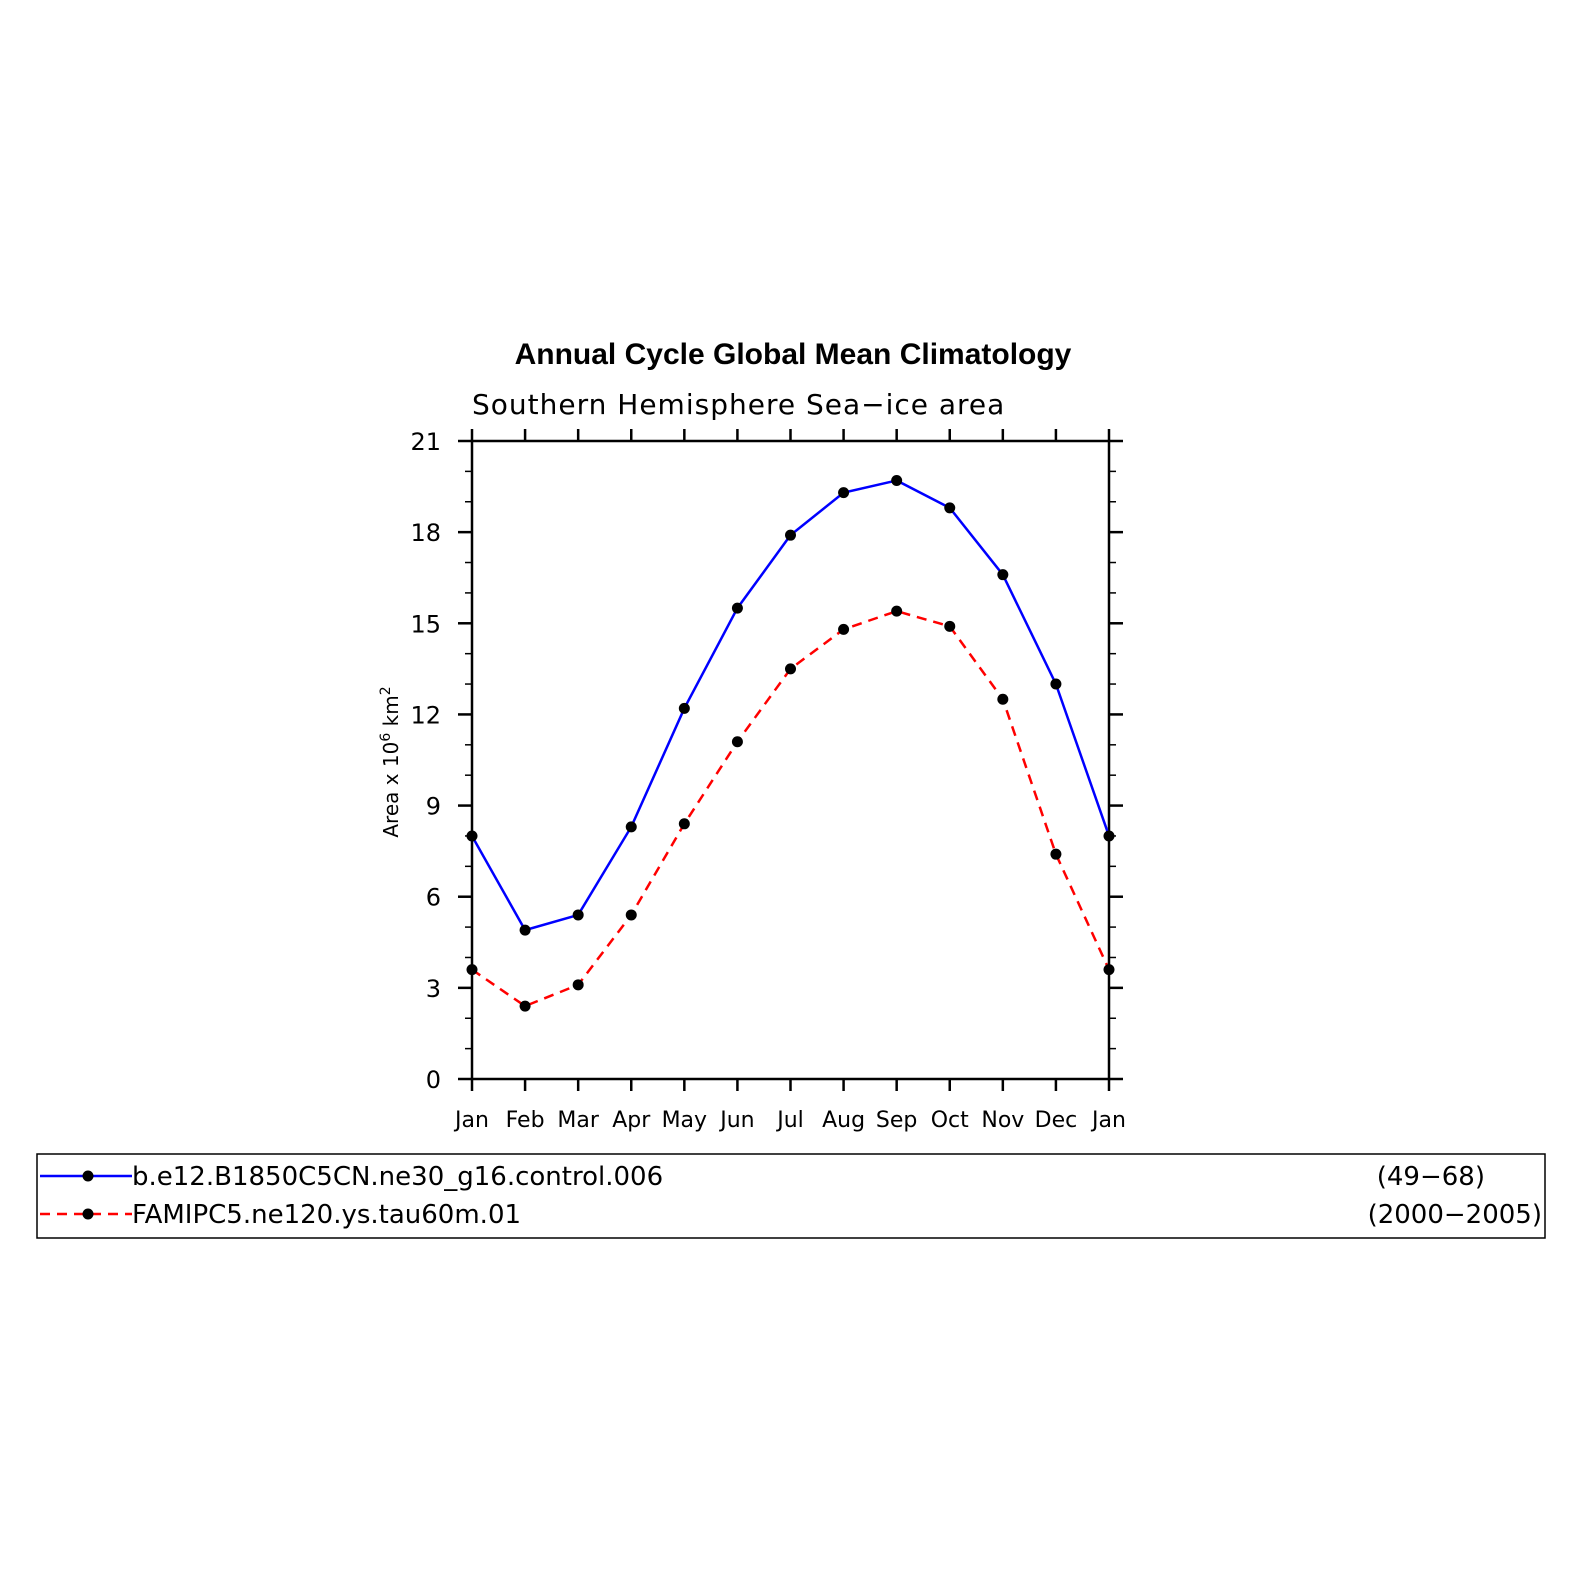  I want to click on y-tick-label: 15, so click(425, 624).